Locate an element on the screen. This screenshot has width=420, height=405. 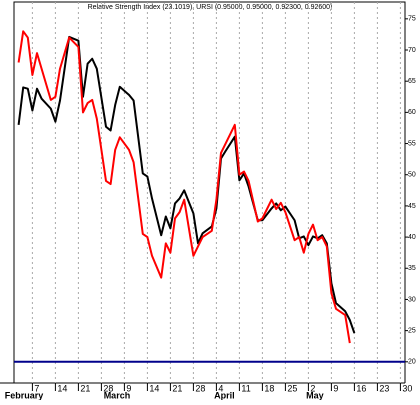
x-tick-label: 30 is located at coordinates (407, 388).